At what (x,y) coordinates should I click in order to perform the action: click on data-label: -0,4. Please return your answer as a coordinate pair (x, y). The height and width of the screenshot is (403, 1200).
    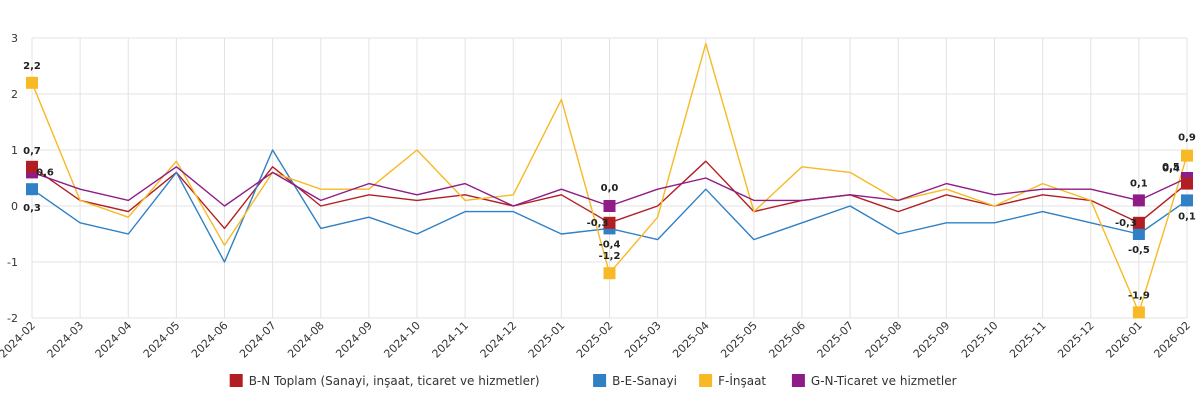
    Looking at the image, I should click on (610, 244).